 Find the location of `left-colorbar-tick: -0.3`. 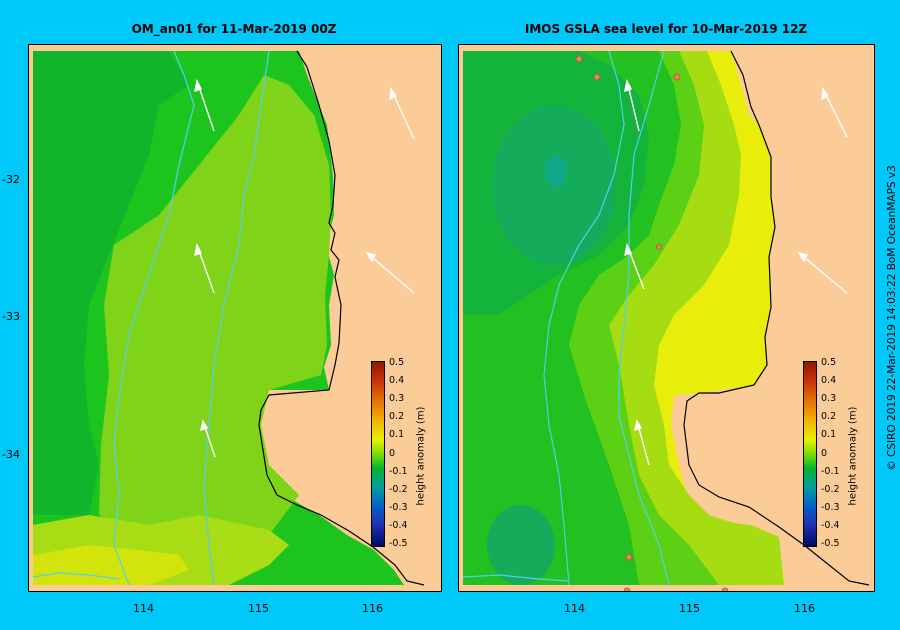

left-colorbar-tick: -0.3 is located at coordinates (398, 507).